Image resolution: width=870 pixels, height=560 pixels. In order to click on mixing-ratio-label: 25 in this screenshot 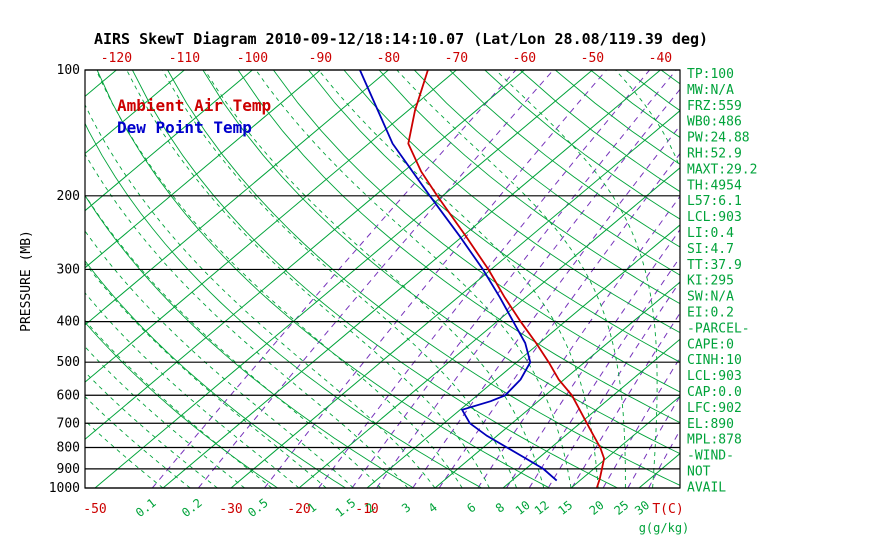, I will do `click(621, 508)`.